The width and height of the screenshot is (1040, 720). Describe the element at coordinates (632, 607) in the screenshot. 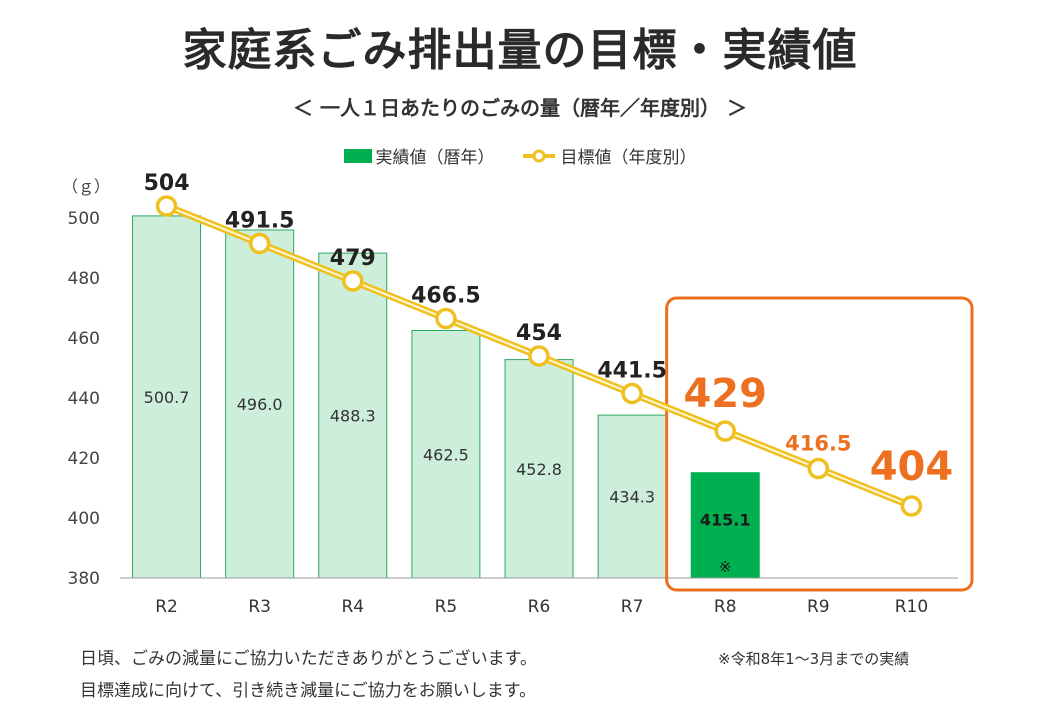

I see `x-tick-label: R7` at that location.